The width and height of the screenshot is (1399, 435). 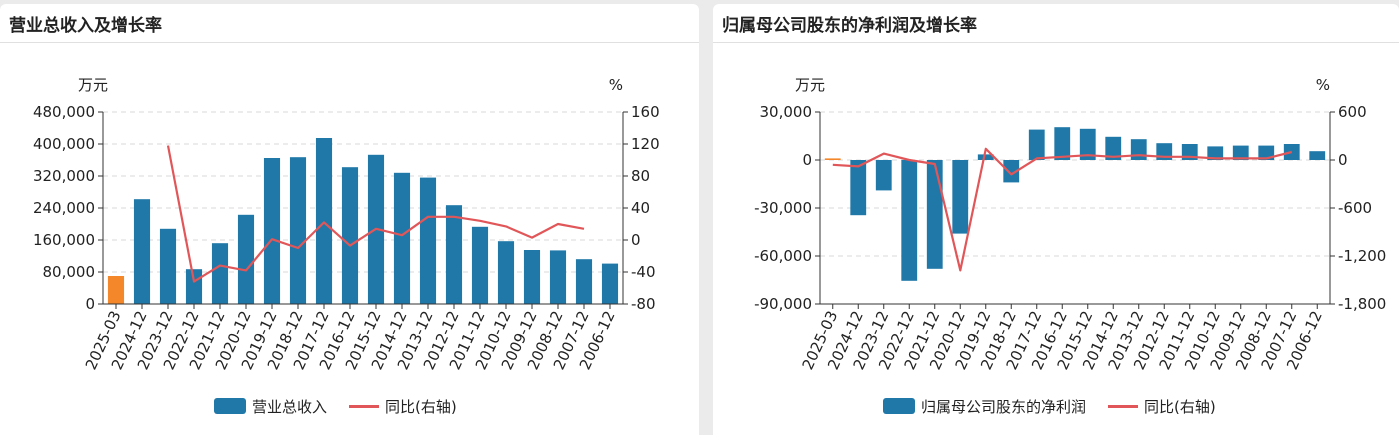 I want to click on y-tick-label: -60,000, so click(x=783, y=256).